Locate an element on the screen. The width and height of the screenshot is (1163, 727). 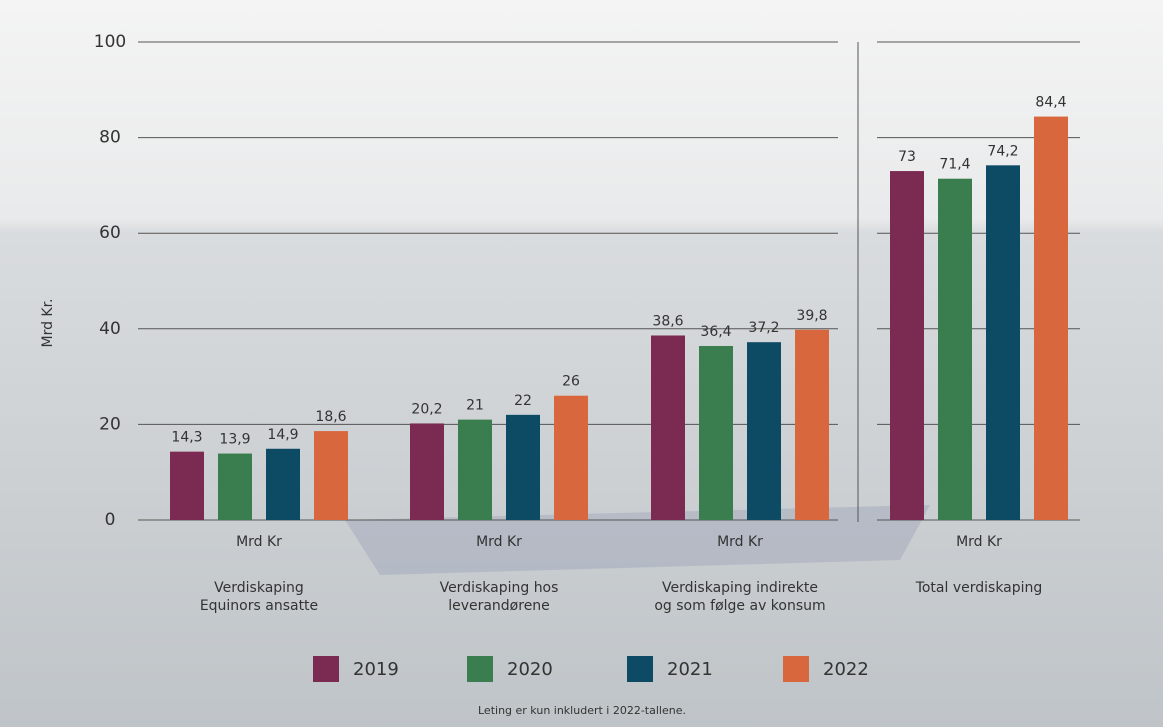
legend-label: 2020 is located at coordinates (530, 669).